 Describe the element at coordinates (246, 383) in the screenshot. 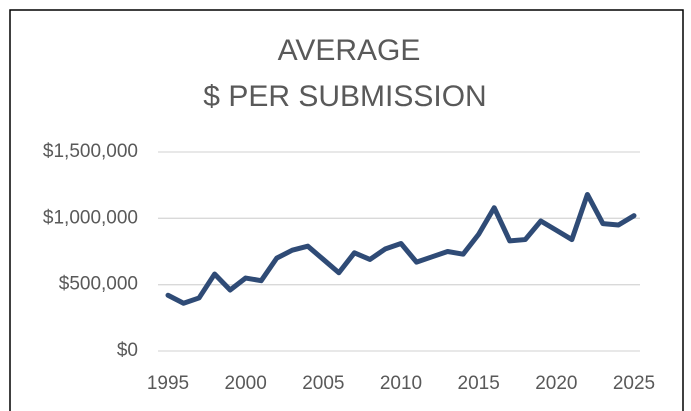

I see `x-tick-label: 2000` at that location.